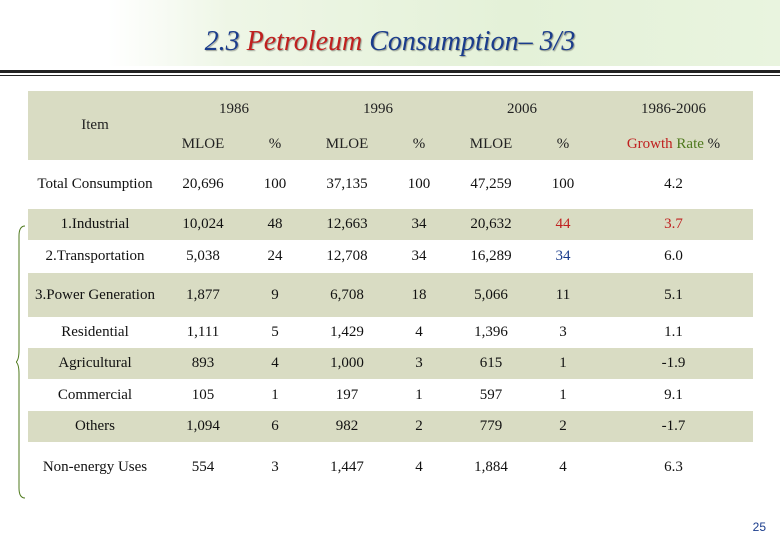 The image size is (780, 540). What do you see at coordinates (304, 41) in the screenshot?
I see `title-accent: Petroleum` at bounding box center [304, 41].